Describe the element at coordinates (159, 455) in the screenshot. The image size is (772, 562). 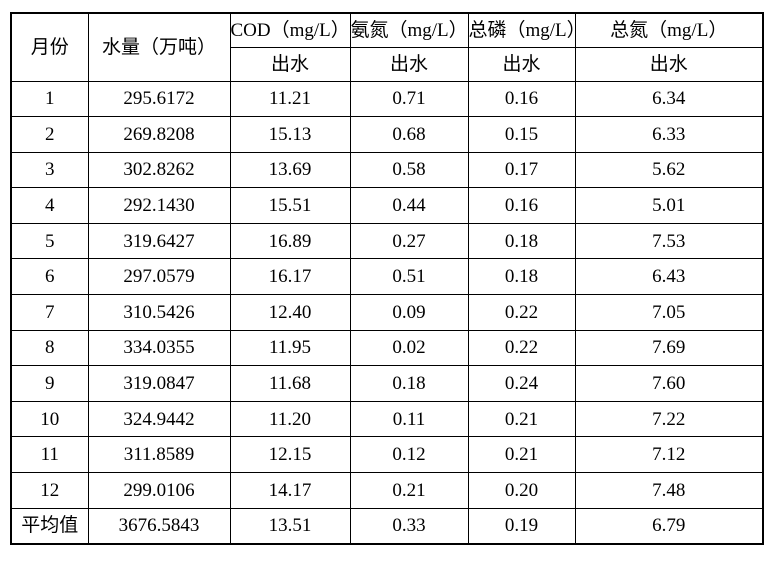
I see `cell-water-volume: 311.8589` at that location.